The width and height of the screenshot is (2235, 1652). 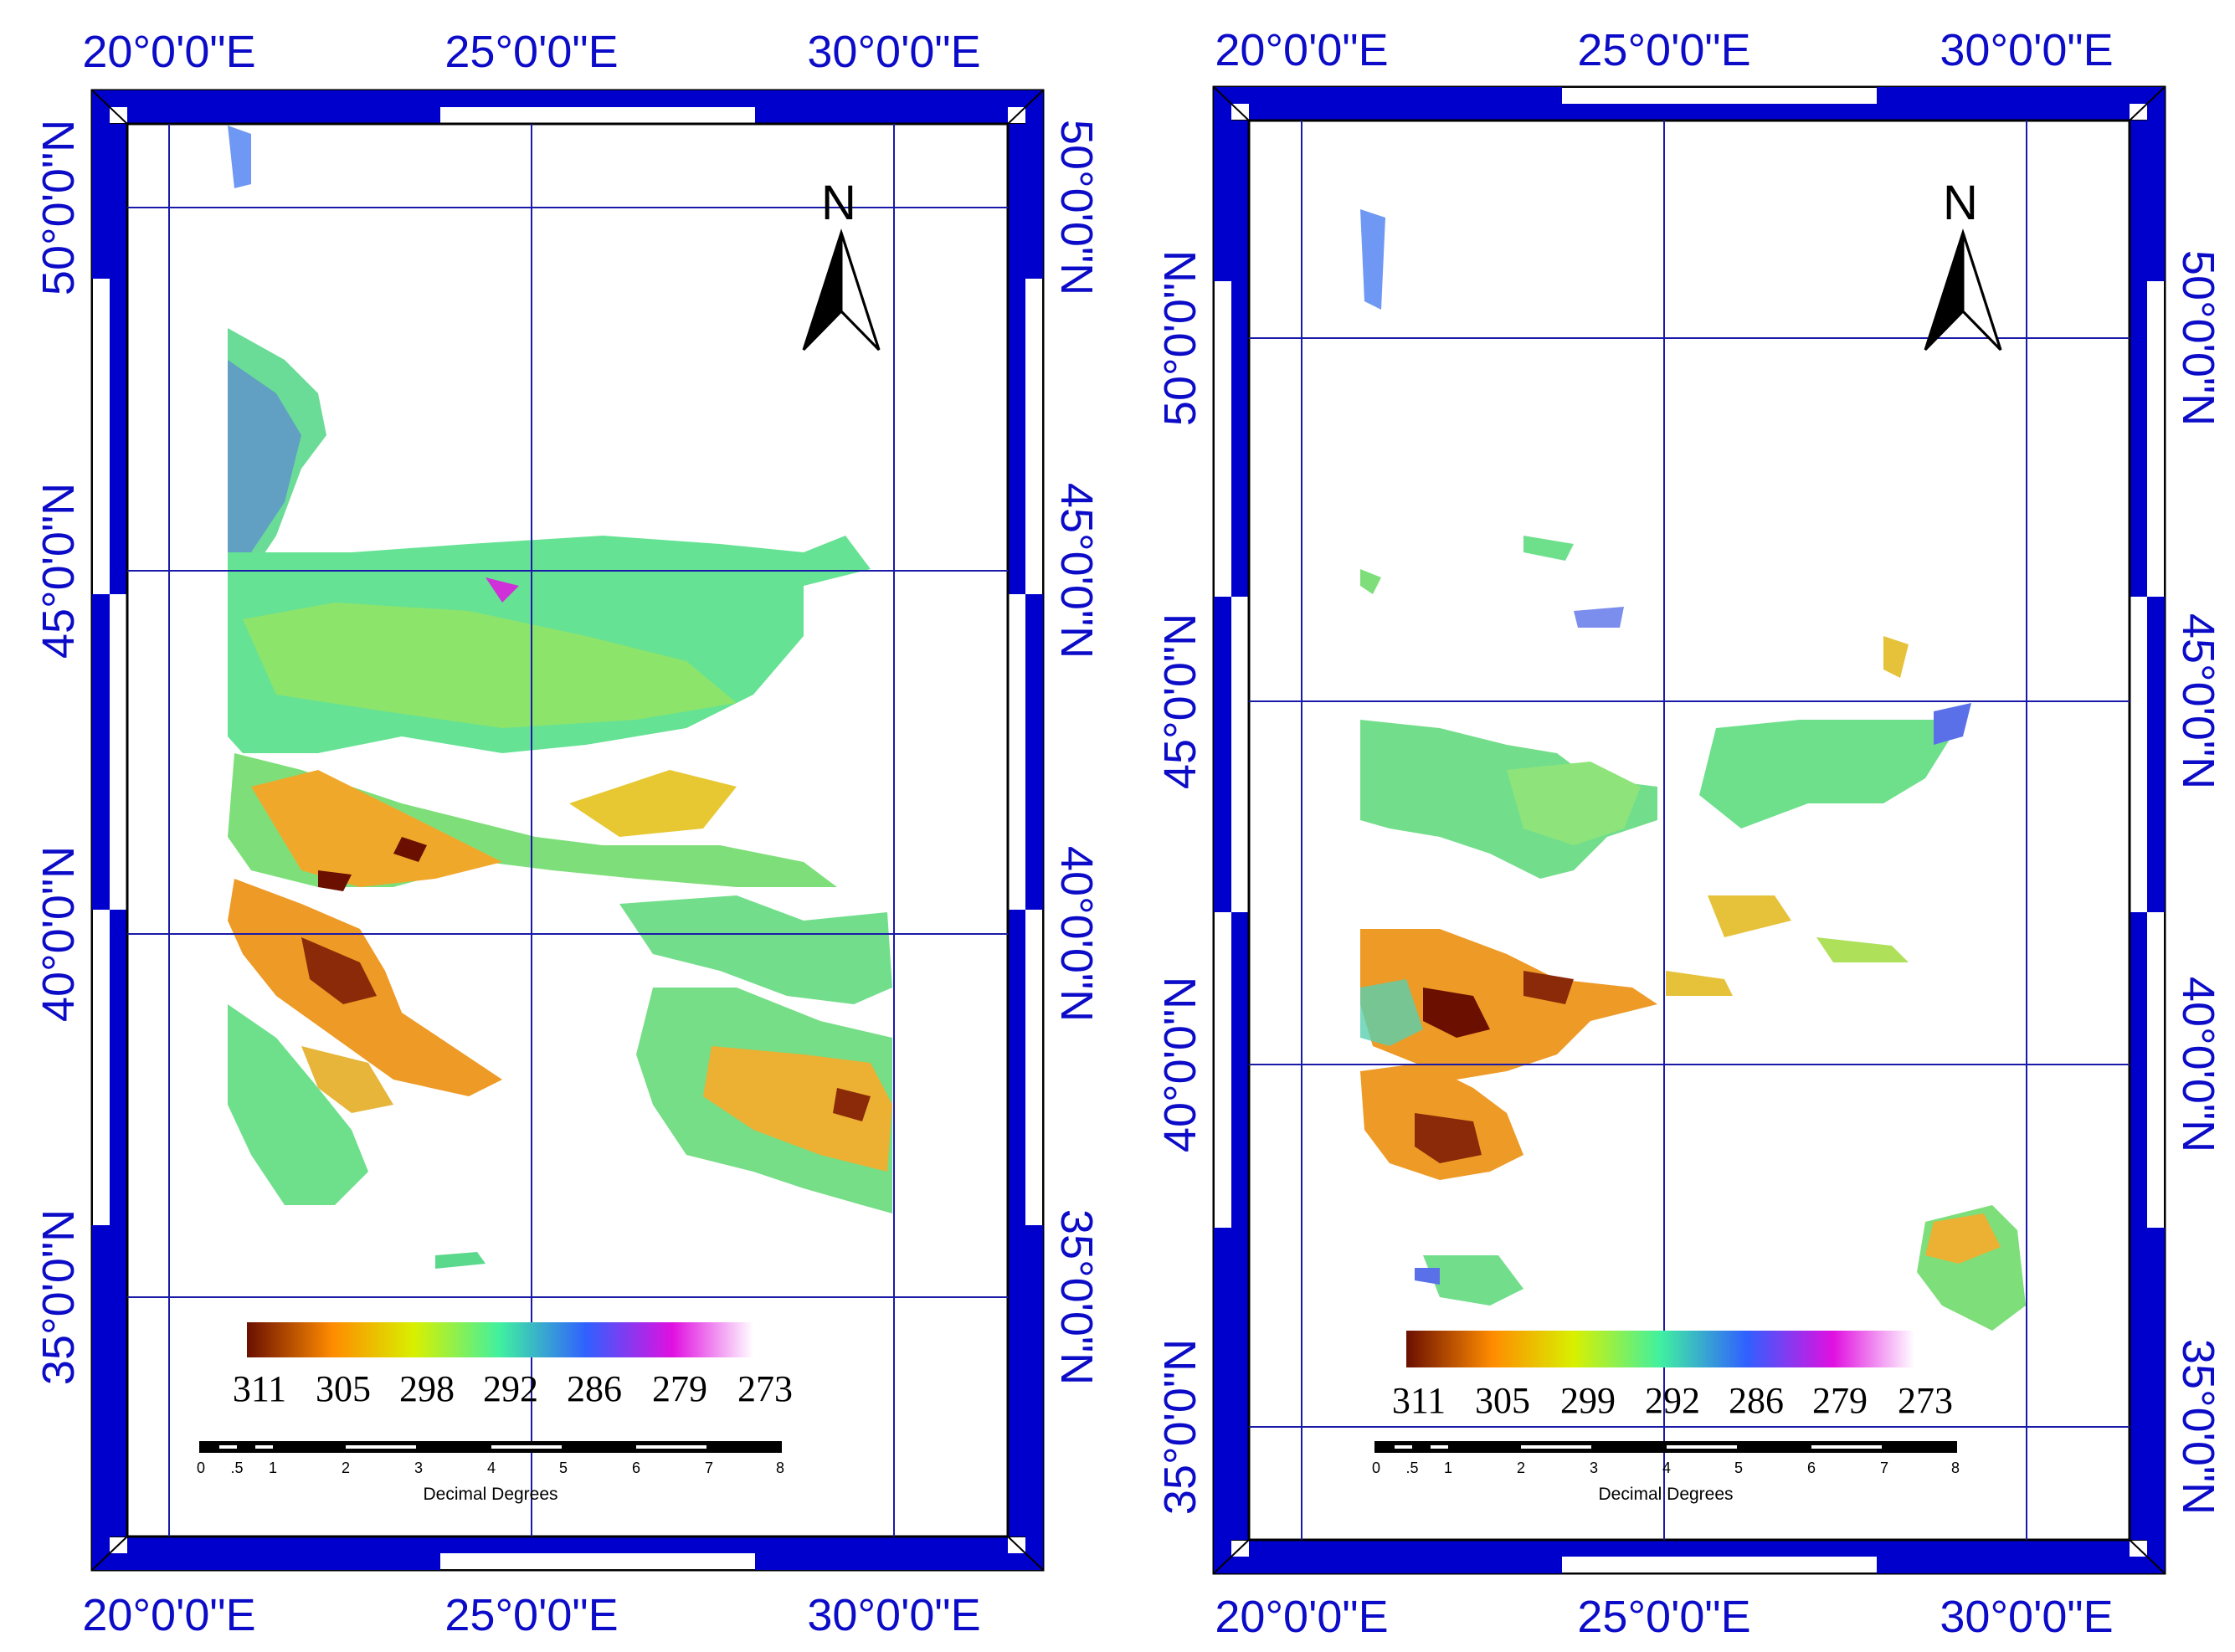 What do you see at coordinates (1673, 1376) in the screenshot?
I see `legend: 311 305 299 292 286 279 273` at bounding box center [1673, 1376].